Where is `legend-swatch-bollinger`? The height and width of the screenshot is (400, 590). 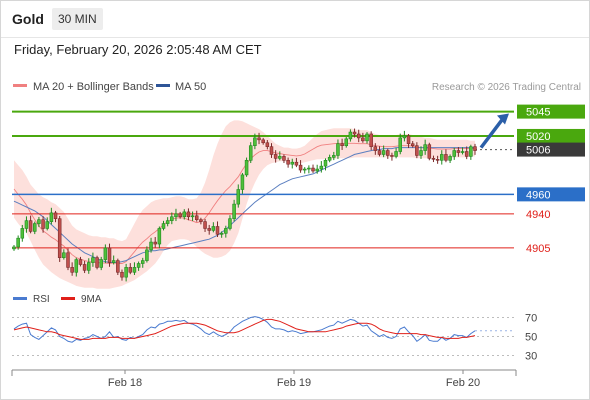
legend-swatch-bollinger is located at coordinates (20, 85).